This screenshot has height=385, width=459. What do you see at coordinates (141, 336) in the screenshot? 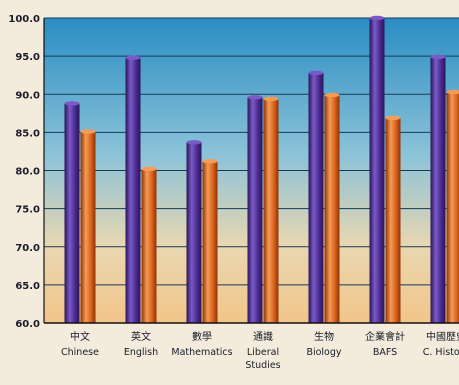
I see `x-tick-label-zh: 英文` at bounding box center [141, 336].